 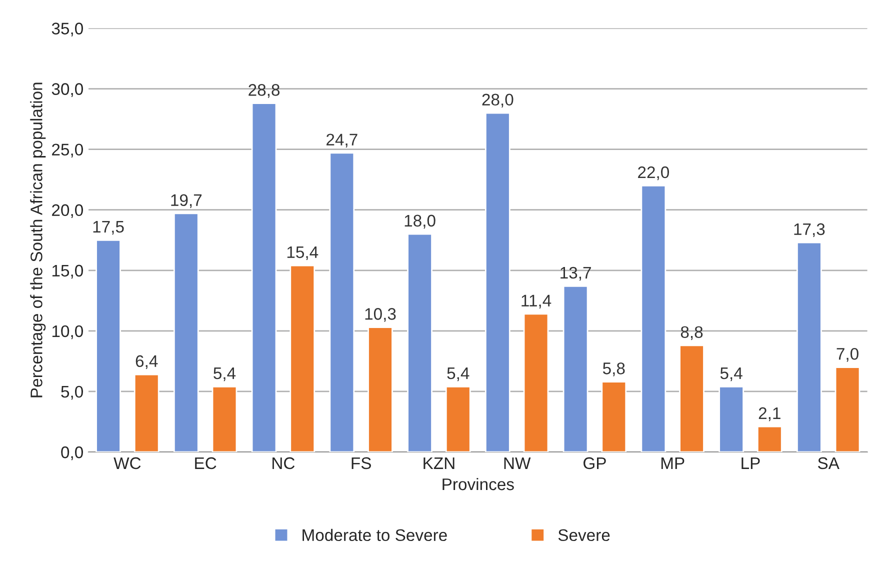 What do you see at coordinates (691, 333) in the screenshot?
I see `data-label: 8,8` at bounding box center [691, 333].